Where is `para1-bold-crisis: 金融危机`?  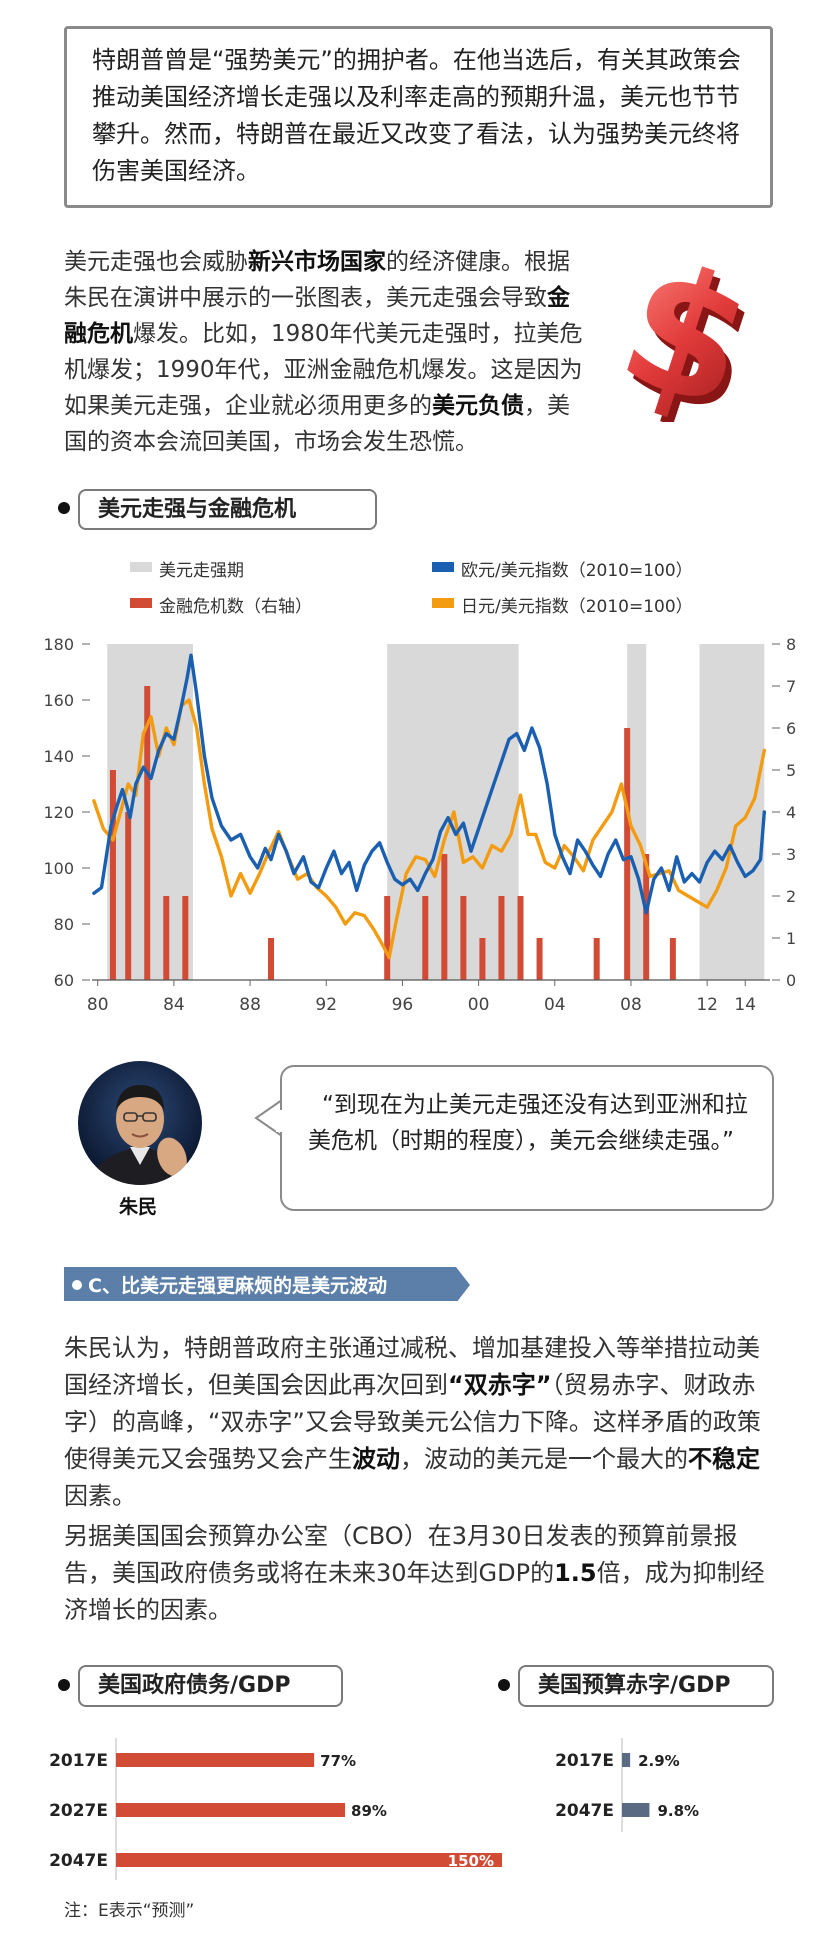 para1-bold-crisis: 金融危机 is located at coordinates (317, 316).